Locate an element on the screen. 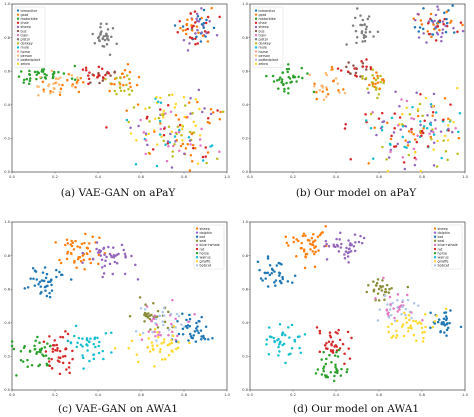 This screenshot has height=417, width=474. legend-label: sheep is located at coordinates (264, 27).